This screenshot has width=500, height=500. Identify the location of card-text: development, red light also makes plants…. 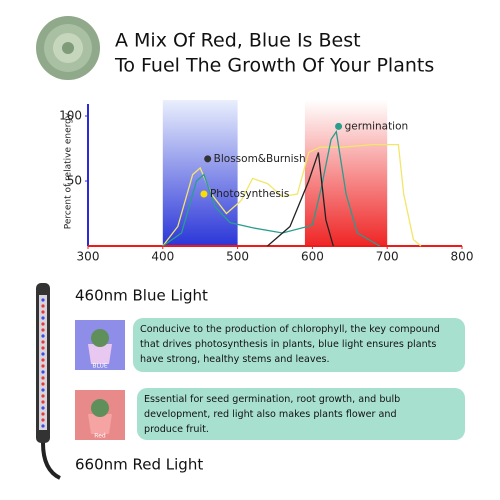
(270, 414).